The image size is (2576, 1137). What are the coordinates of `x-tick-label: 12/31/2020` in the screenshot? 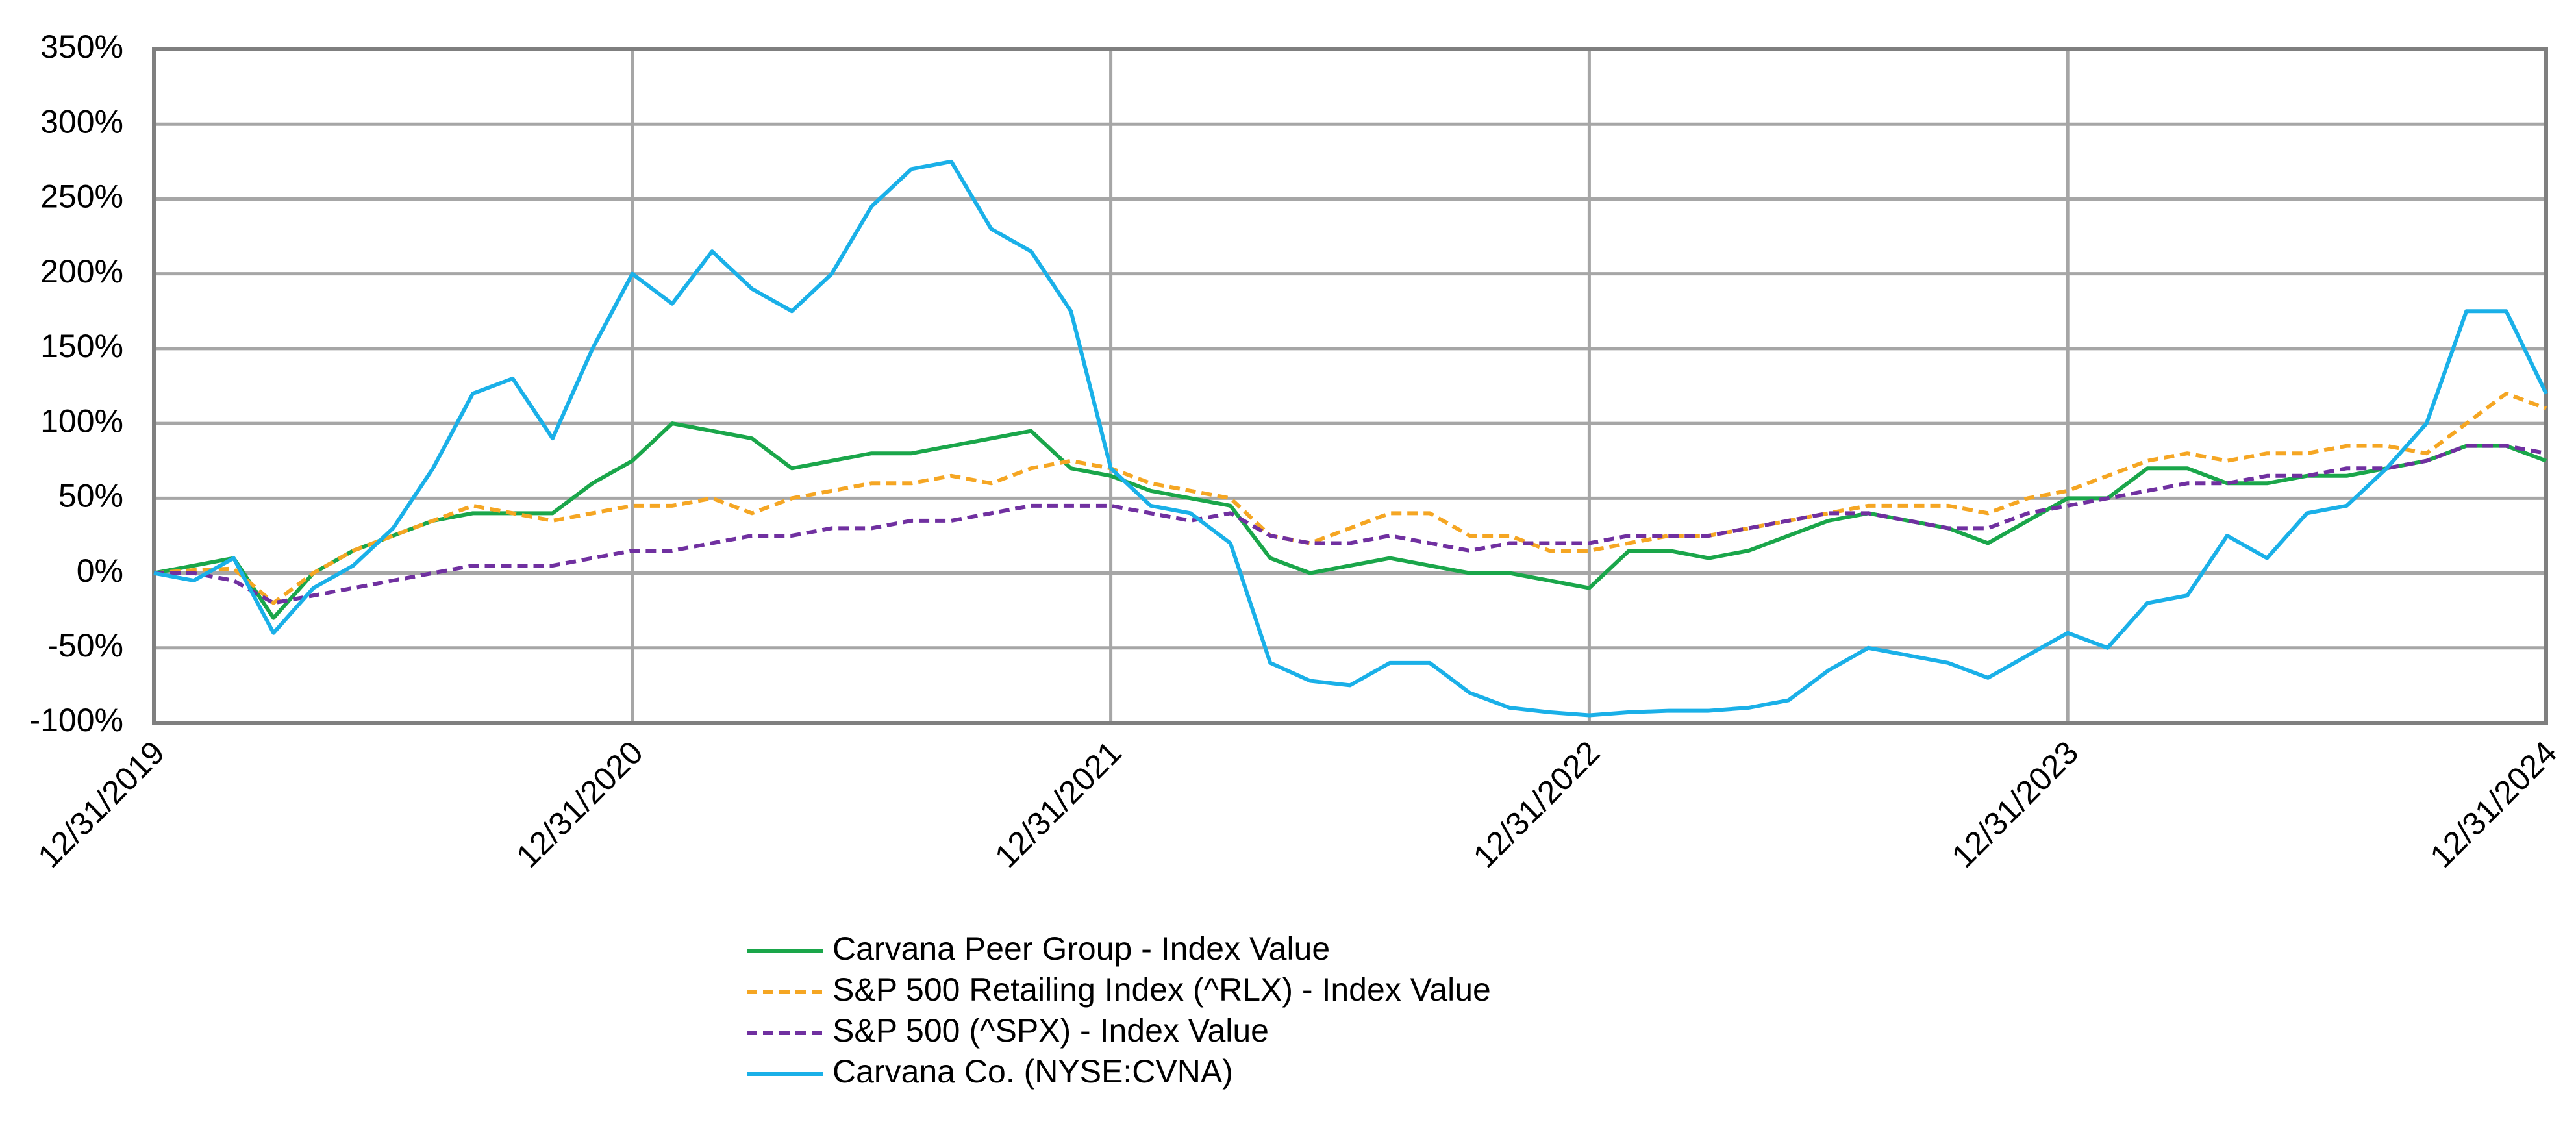 It's located at (579, 805).